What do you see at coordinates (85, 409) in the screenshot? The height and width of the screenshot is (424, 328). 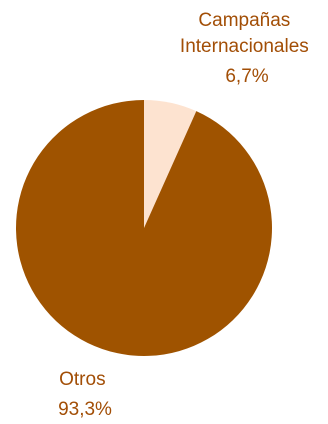 I see `slice-value-label: 93,3%` at bounding box center [85, 409].